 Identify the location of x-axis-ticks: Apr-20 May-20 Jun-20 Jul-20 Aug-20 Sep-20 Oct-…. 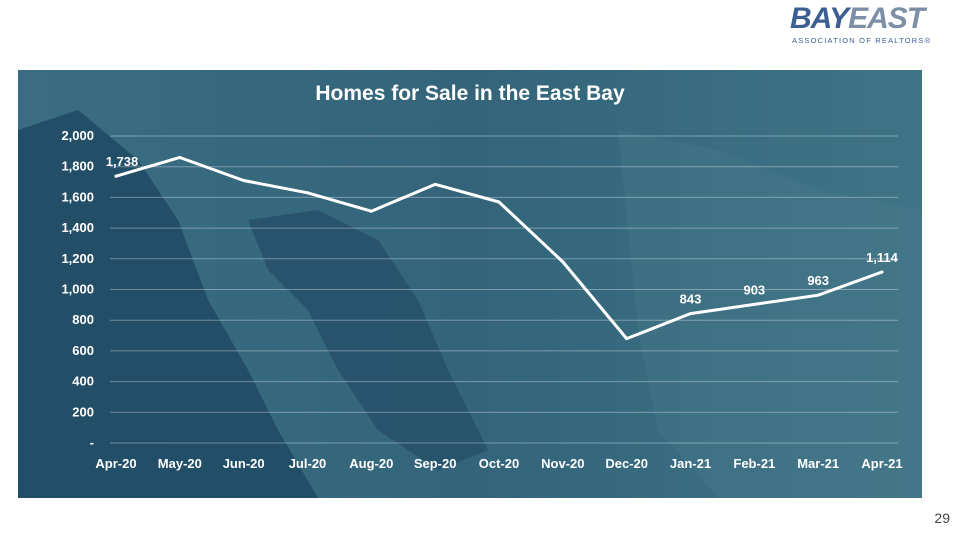
(498, 463).